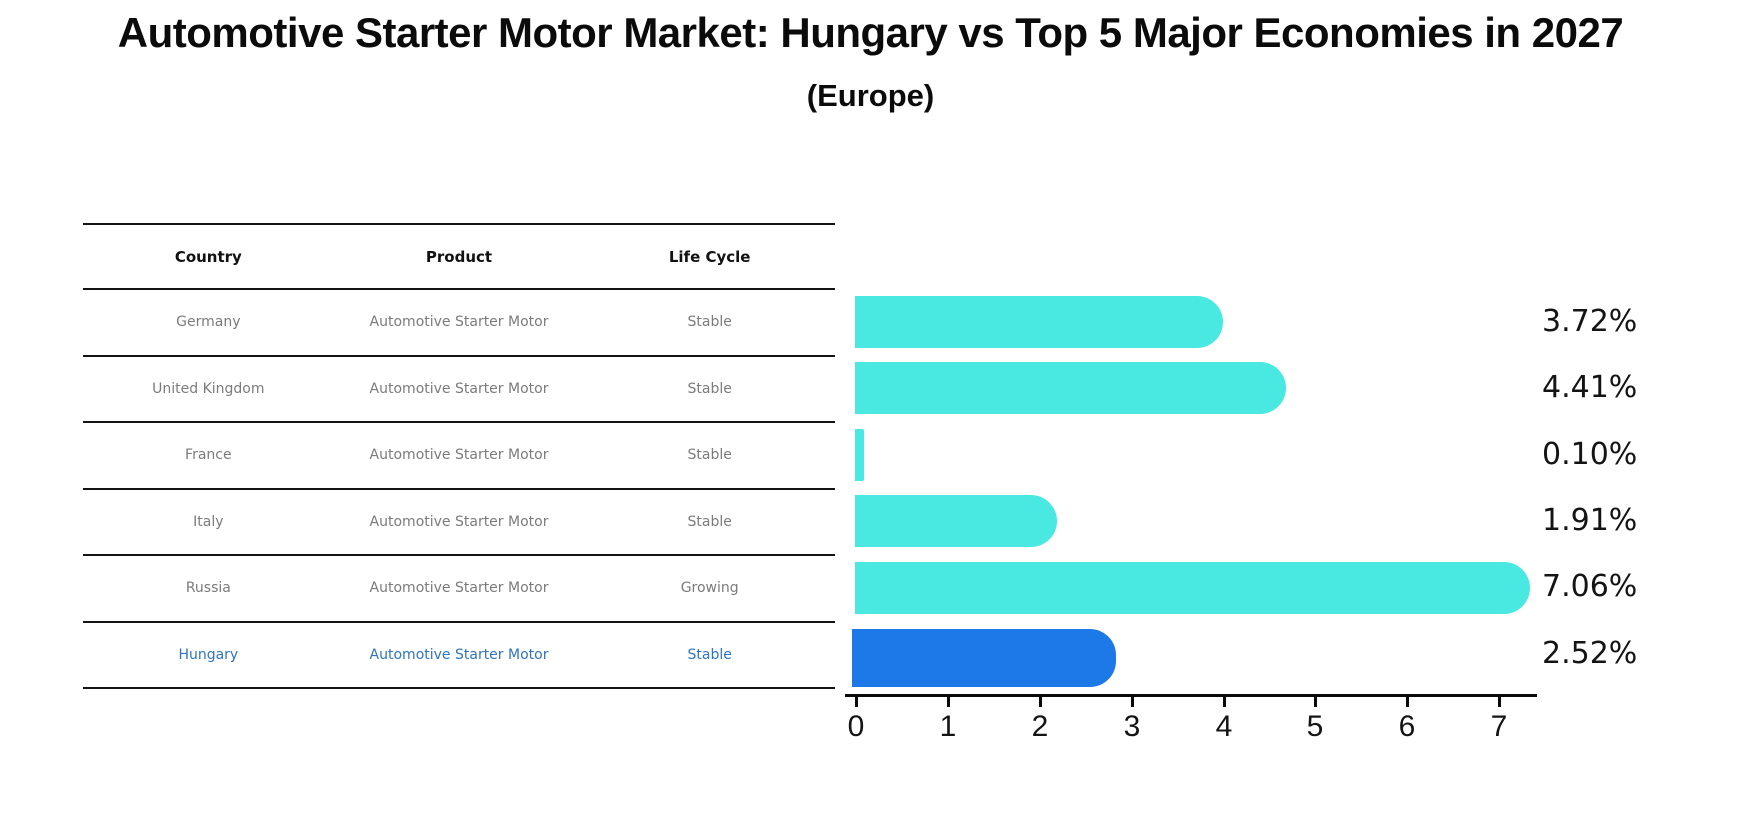 The width and height of the screenshot is (1741, 823). What do you see at coordinates (208, 588) in the screenshot?
I see `country-cell: Russia` at bounding box center [208, 588].